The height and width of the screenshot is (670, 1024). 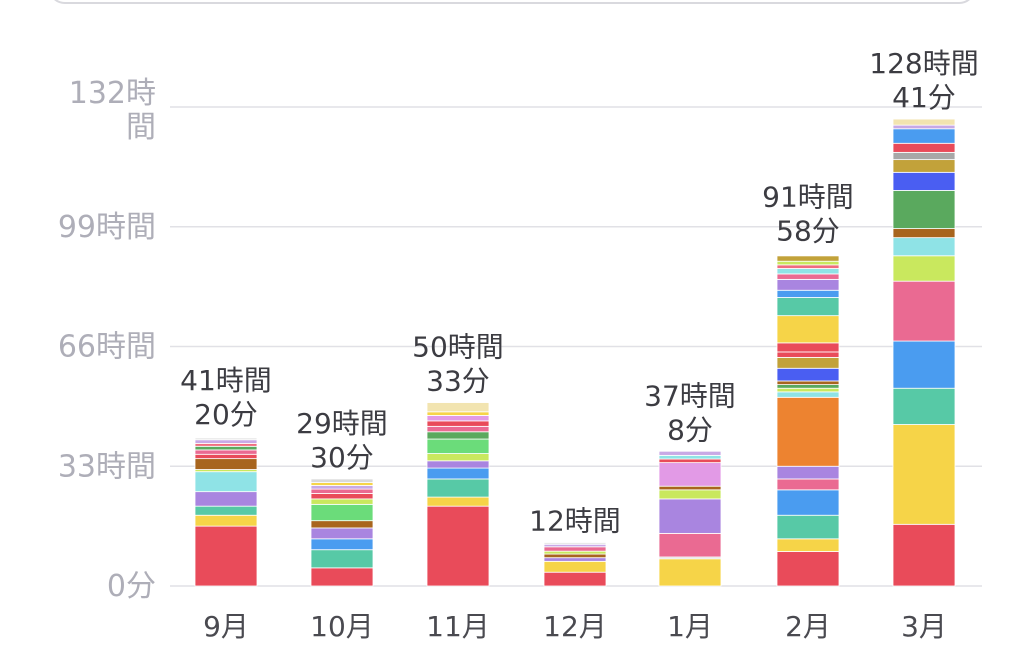 What do you see at coordinates (575, 520) in the screenshot?
I see `bar-total-label: 12時間` at bounding box center [575, 520].